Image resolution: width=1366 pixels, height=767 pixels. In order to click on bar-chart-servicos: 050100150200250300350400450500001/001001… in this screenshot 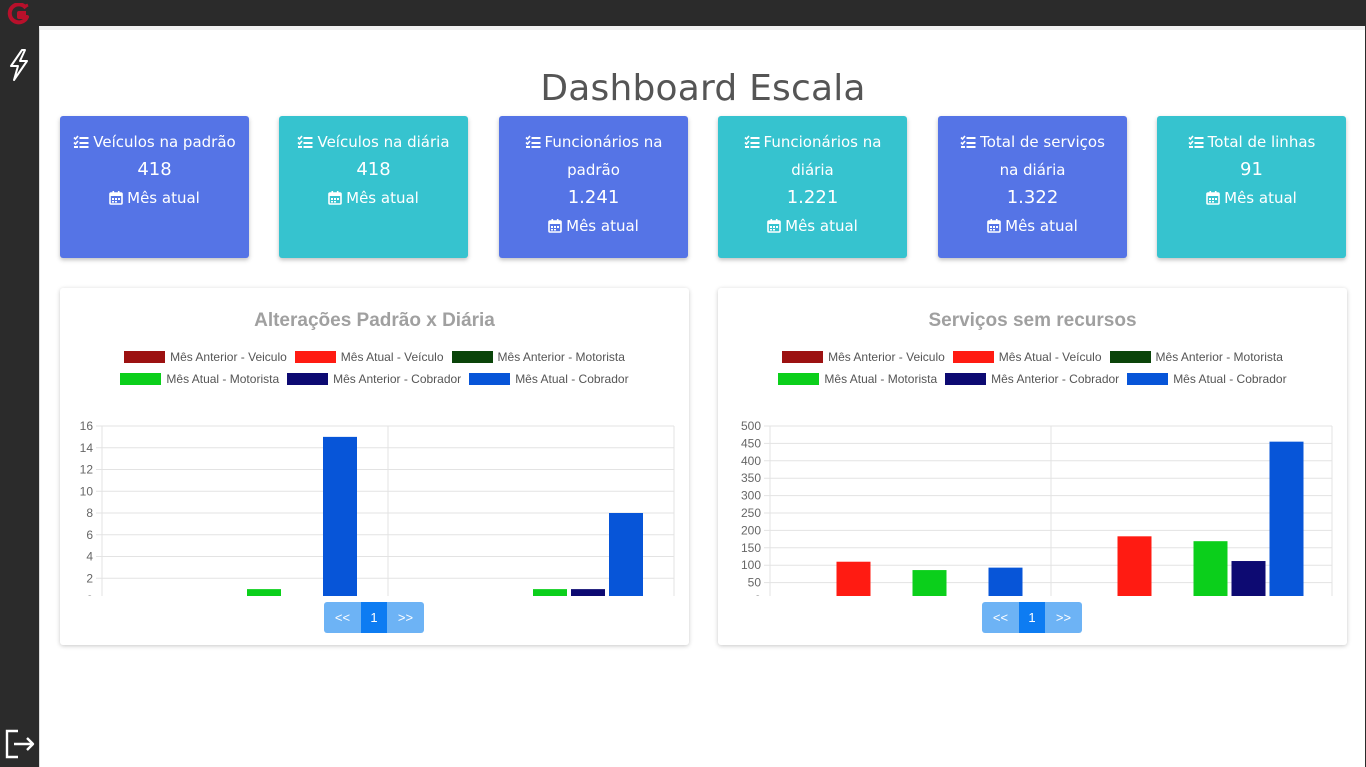, I will do `click(1037, 507)`.